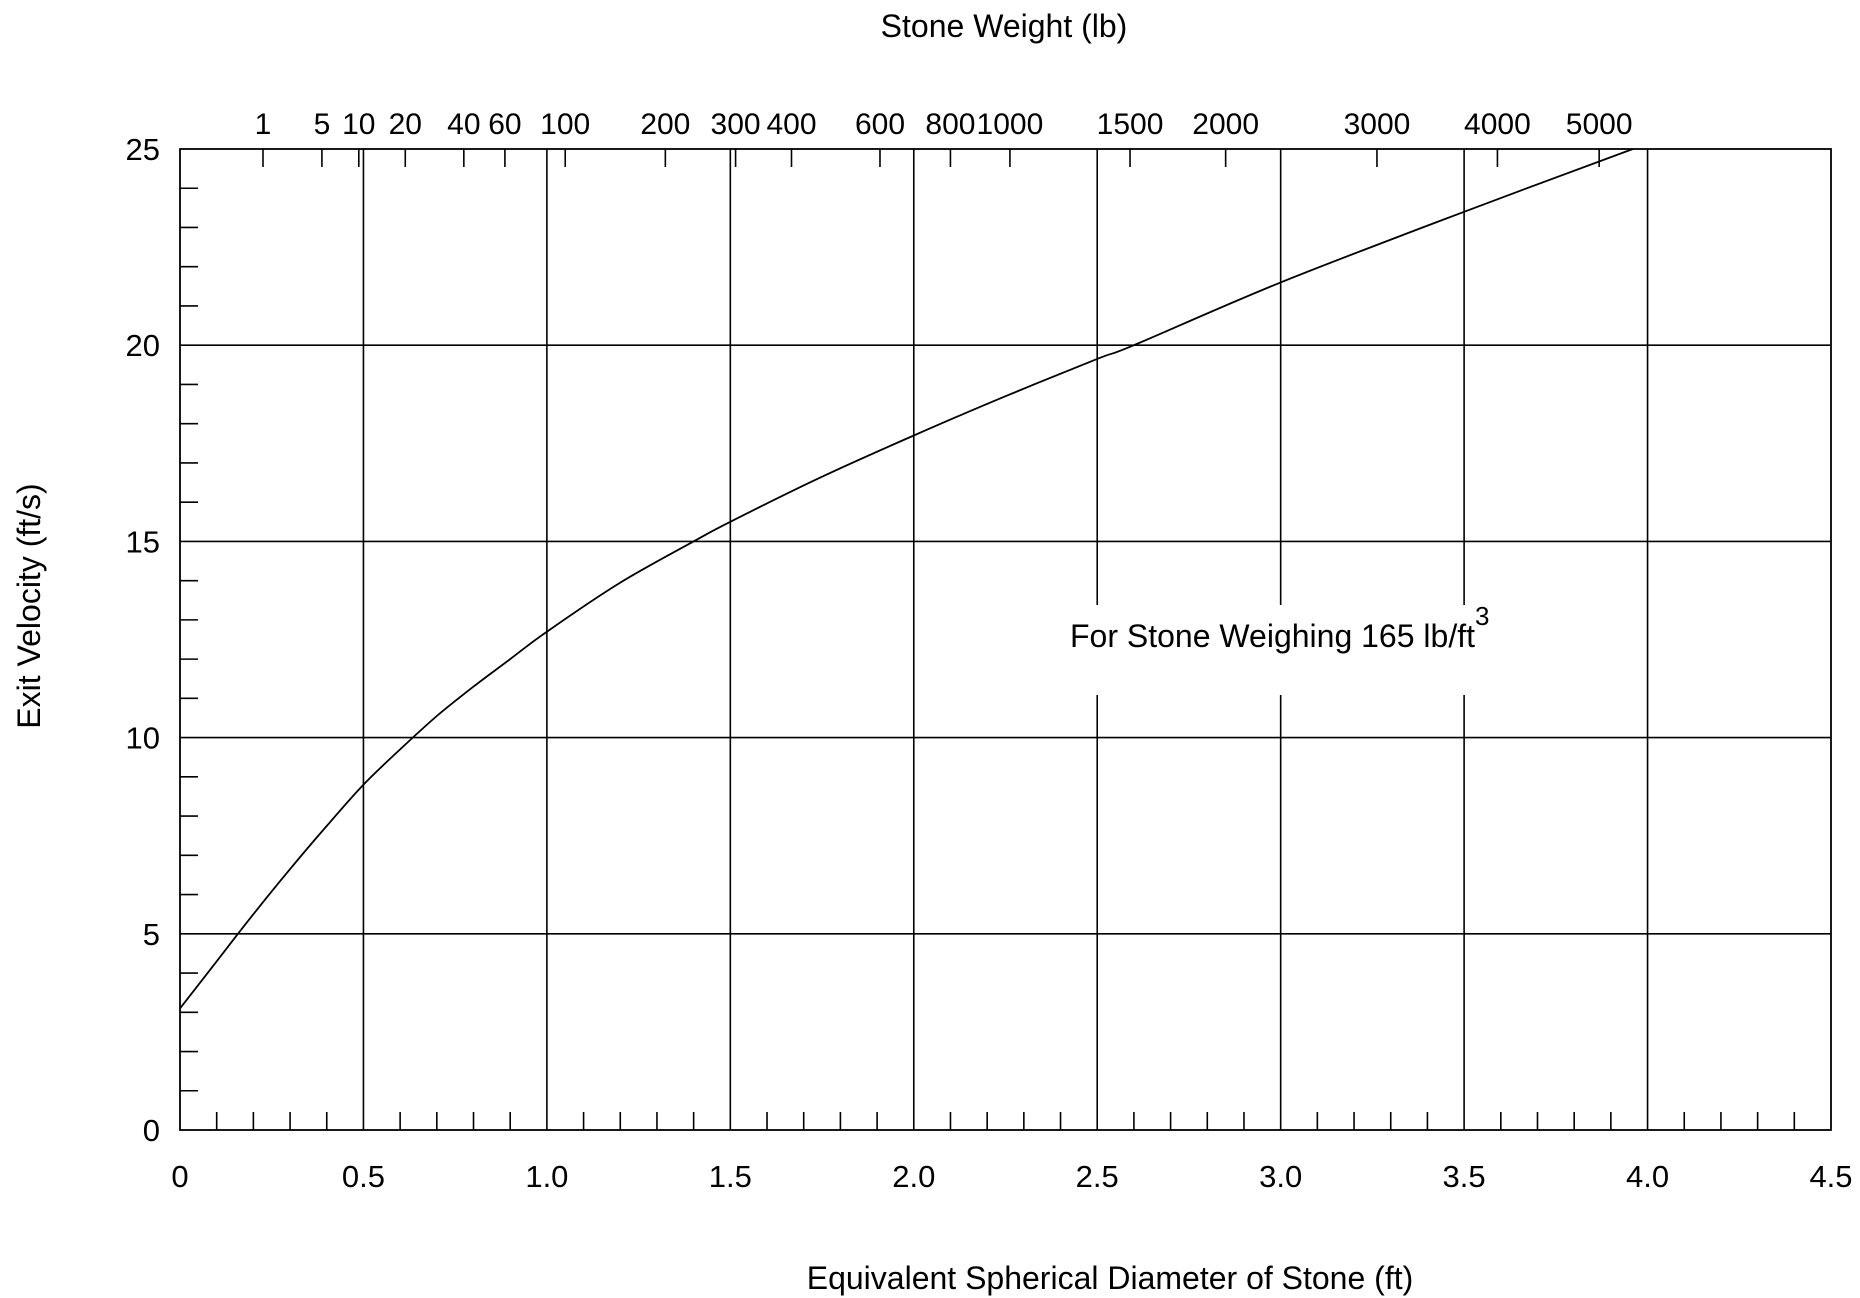 The width and height of the screenshot is (1860, 1298). I want to click on y-axis-title: Exit Velocity (ft/s), so click(29, 605).